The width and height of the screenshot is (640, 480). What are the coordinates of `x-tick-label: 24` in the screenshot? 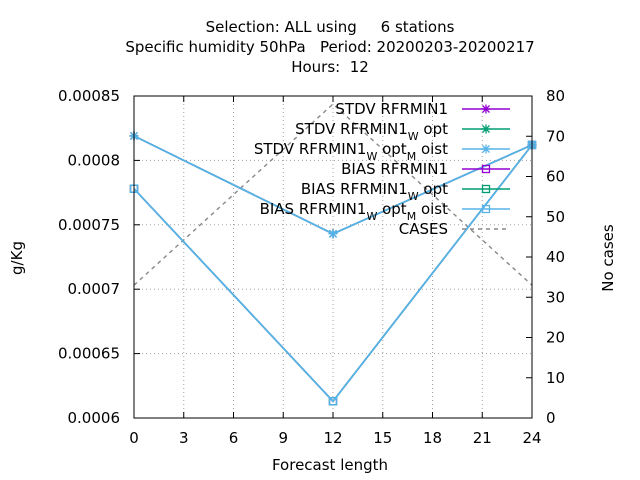 It's located at (531, 438).